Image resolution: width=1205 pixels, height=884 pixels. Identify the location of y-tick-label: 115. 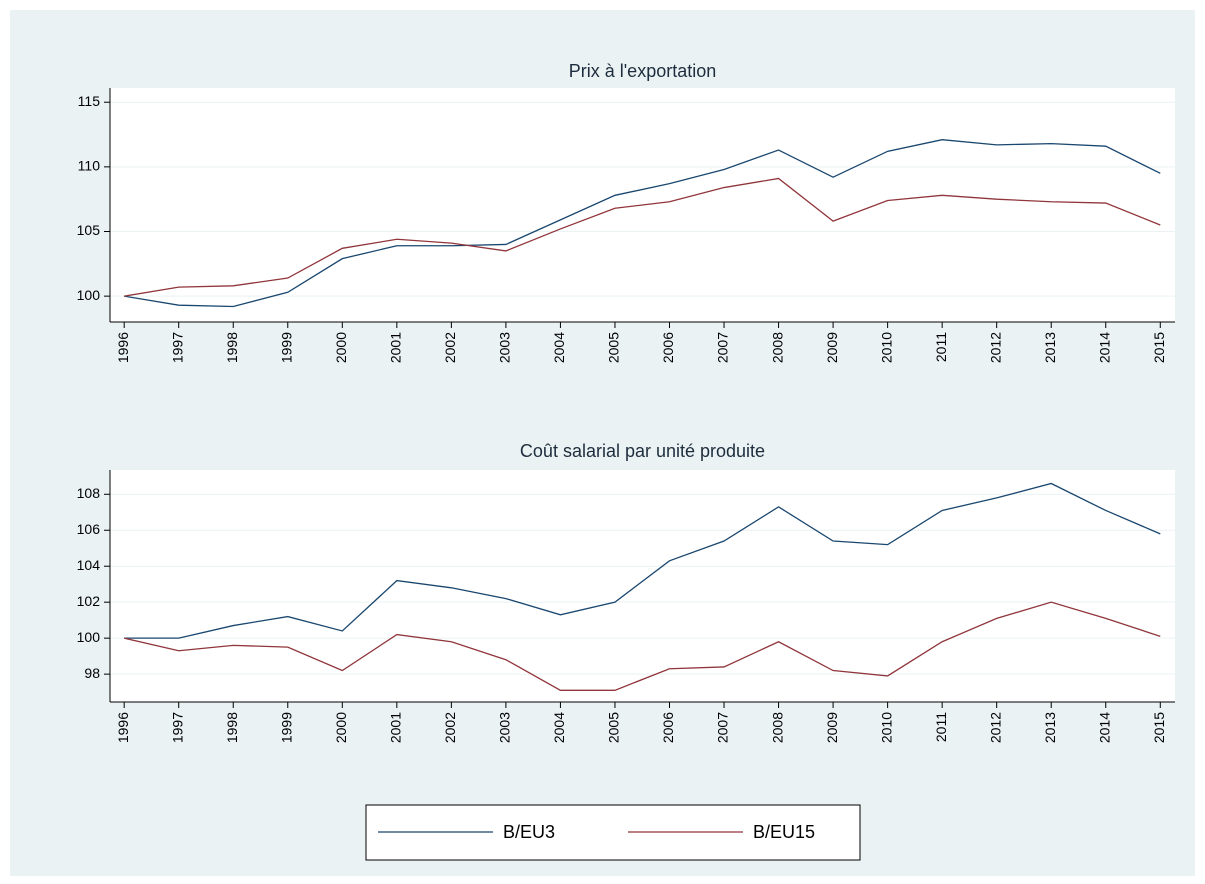
(89, 101).